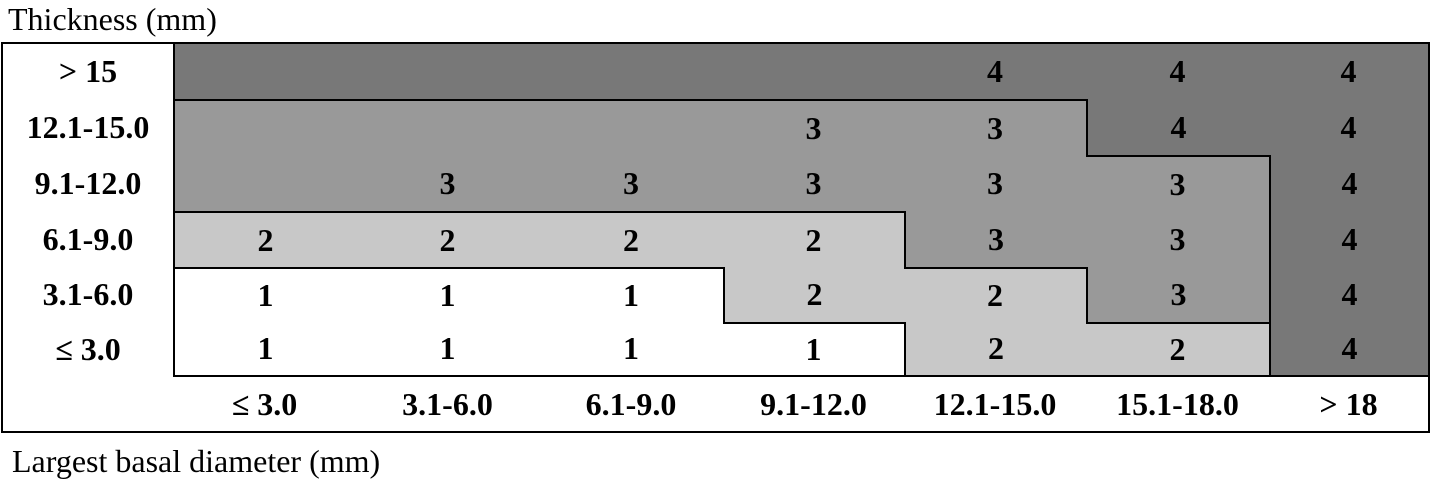 This screenshot has height=484, width=1431. Describe the element at coordinates (112, 19) in the screenshot. I see `title: Thickness (mm)` at that location.